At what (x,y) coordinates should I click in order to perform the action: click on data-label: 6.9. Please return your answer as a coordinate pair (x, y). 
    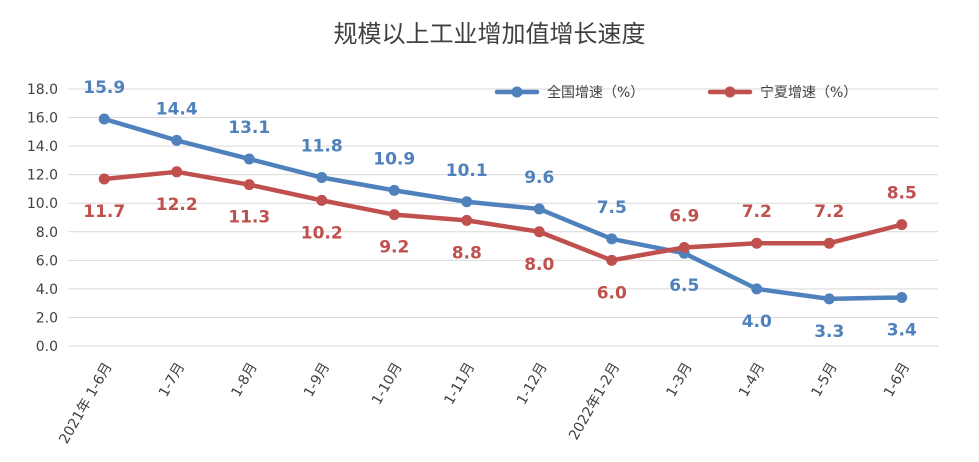
    Looking at the image, I should click on (684, 216).